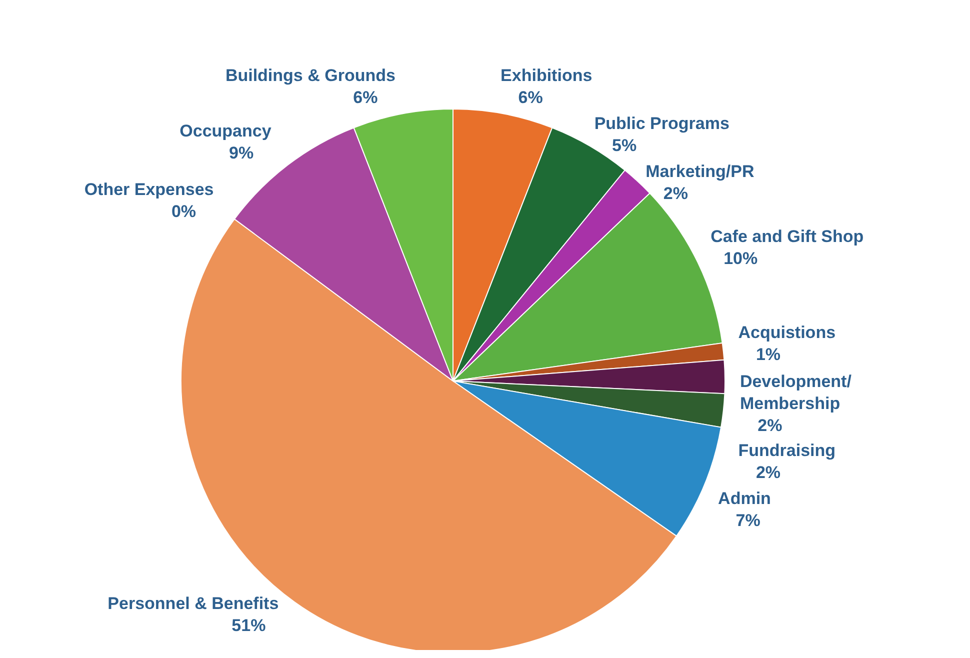 The height and width of the screenshot is (658, 970). Describe the element at coordinates (310, 76) in the screenshot. I see `slice-label: Buildings & Grounds` at that location.